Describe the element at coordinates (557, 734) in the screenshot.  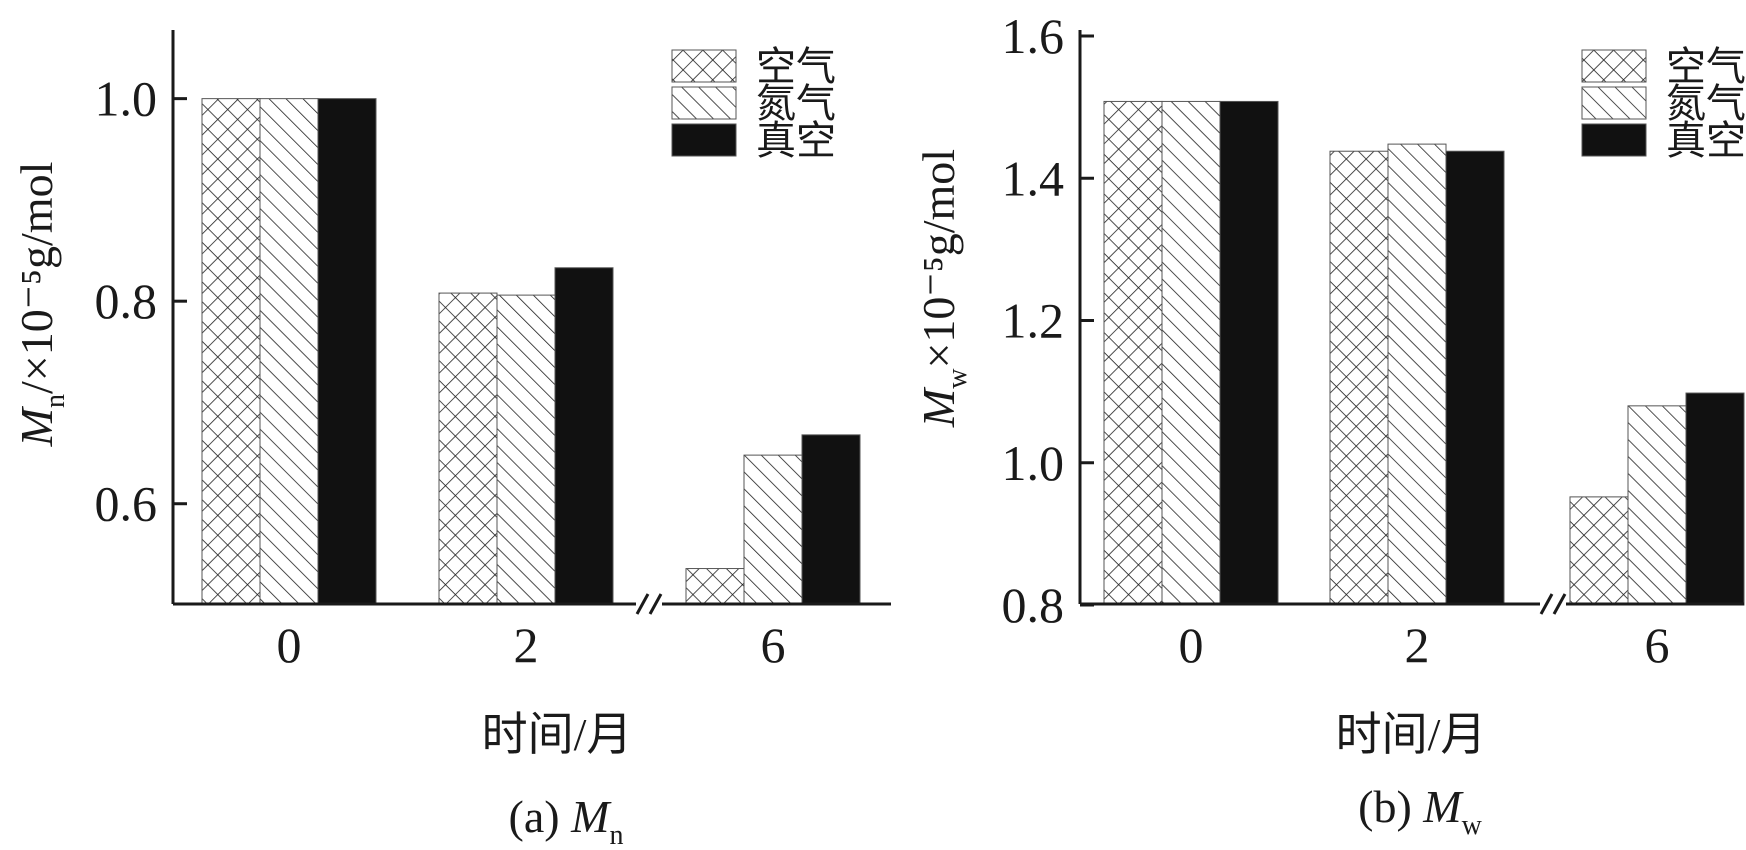
I see `panel-a-x-axis-title: 时间/月` at that location.